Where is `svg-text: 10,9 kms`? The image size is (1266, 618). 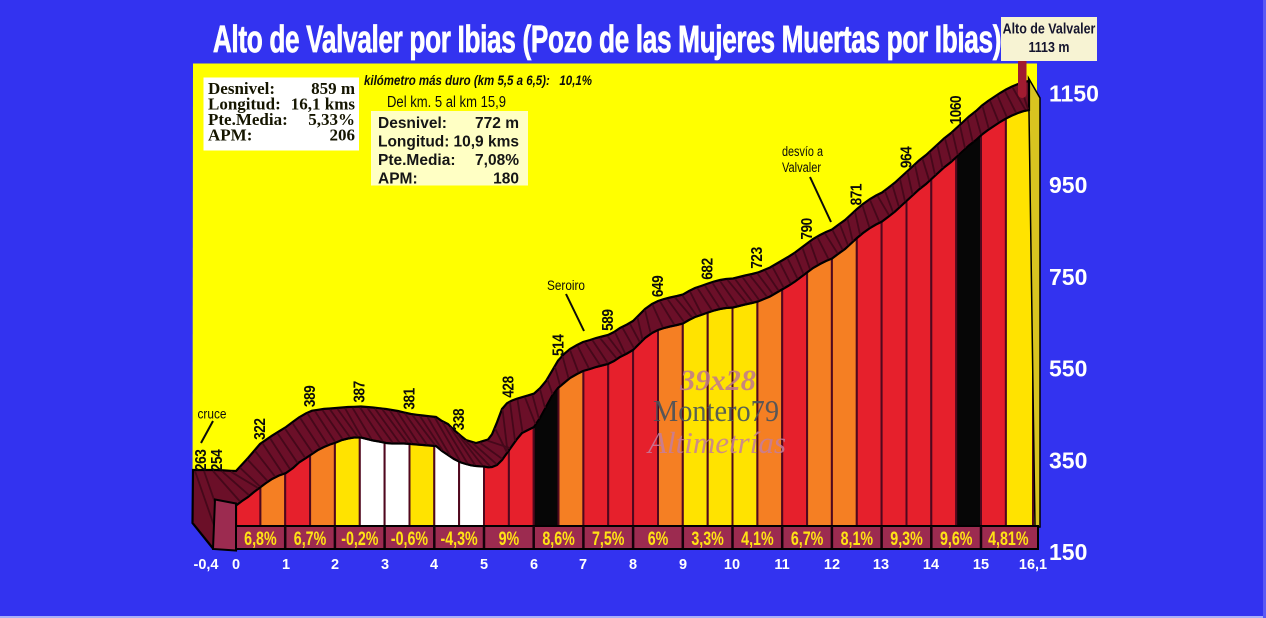
svg-text: 10,9 kms is located at coordinates (487, 142).